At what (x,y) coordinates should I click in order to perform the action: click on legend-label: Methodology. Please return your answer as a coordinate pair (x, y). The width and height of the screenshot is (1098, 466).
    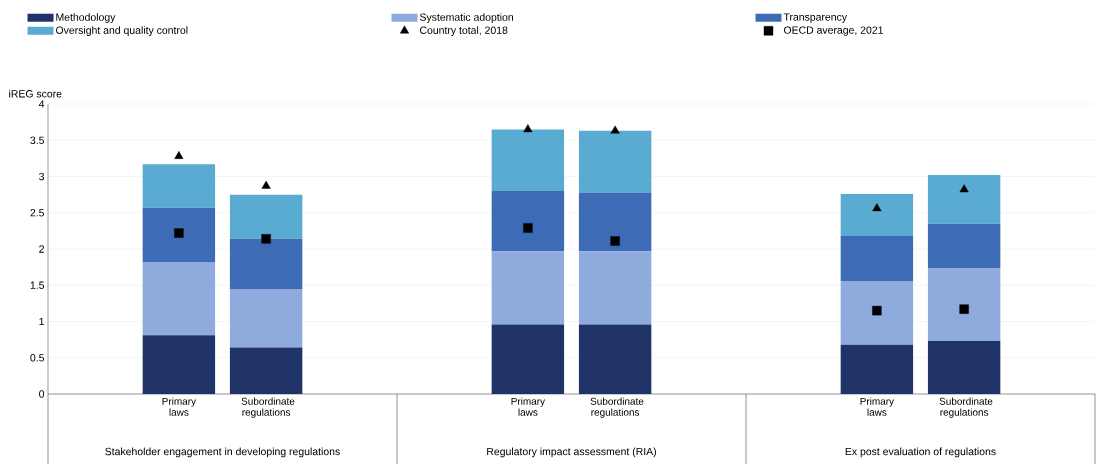
    Looking at the image, I should click on (86, 18).